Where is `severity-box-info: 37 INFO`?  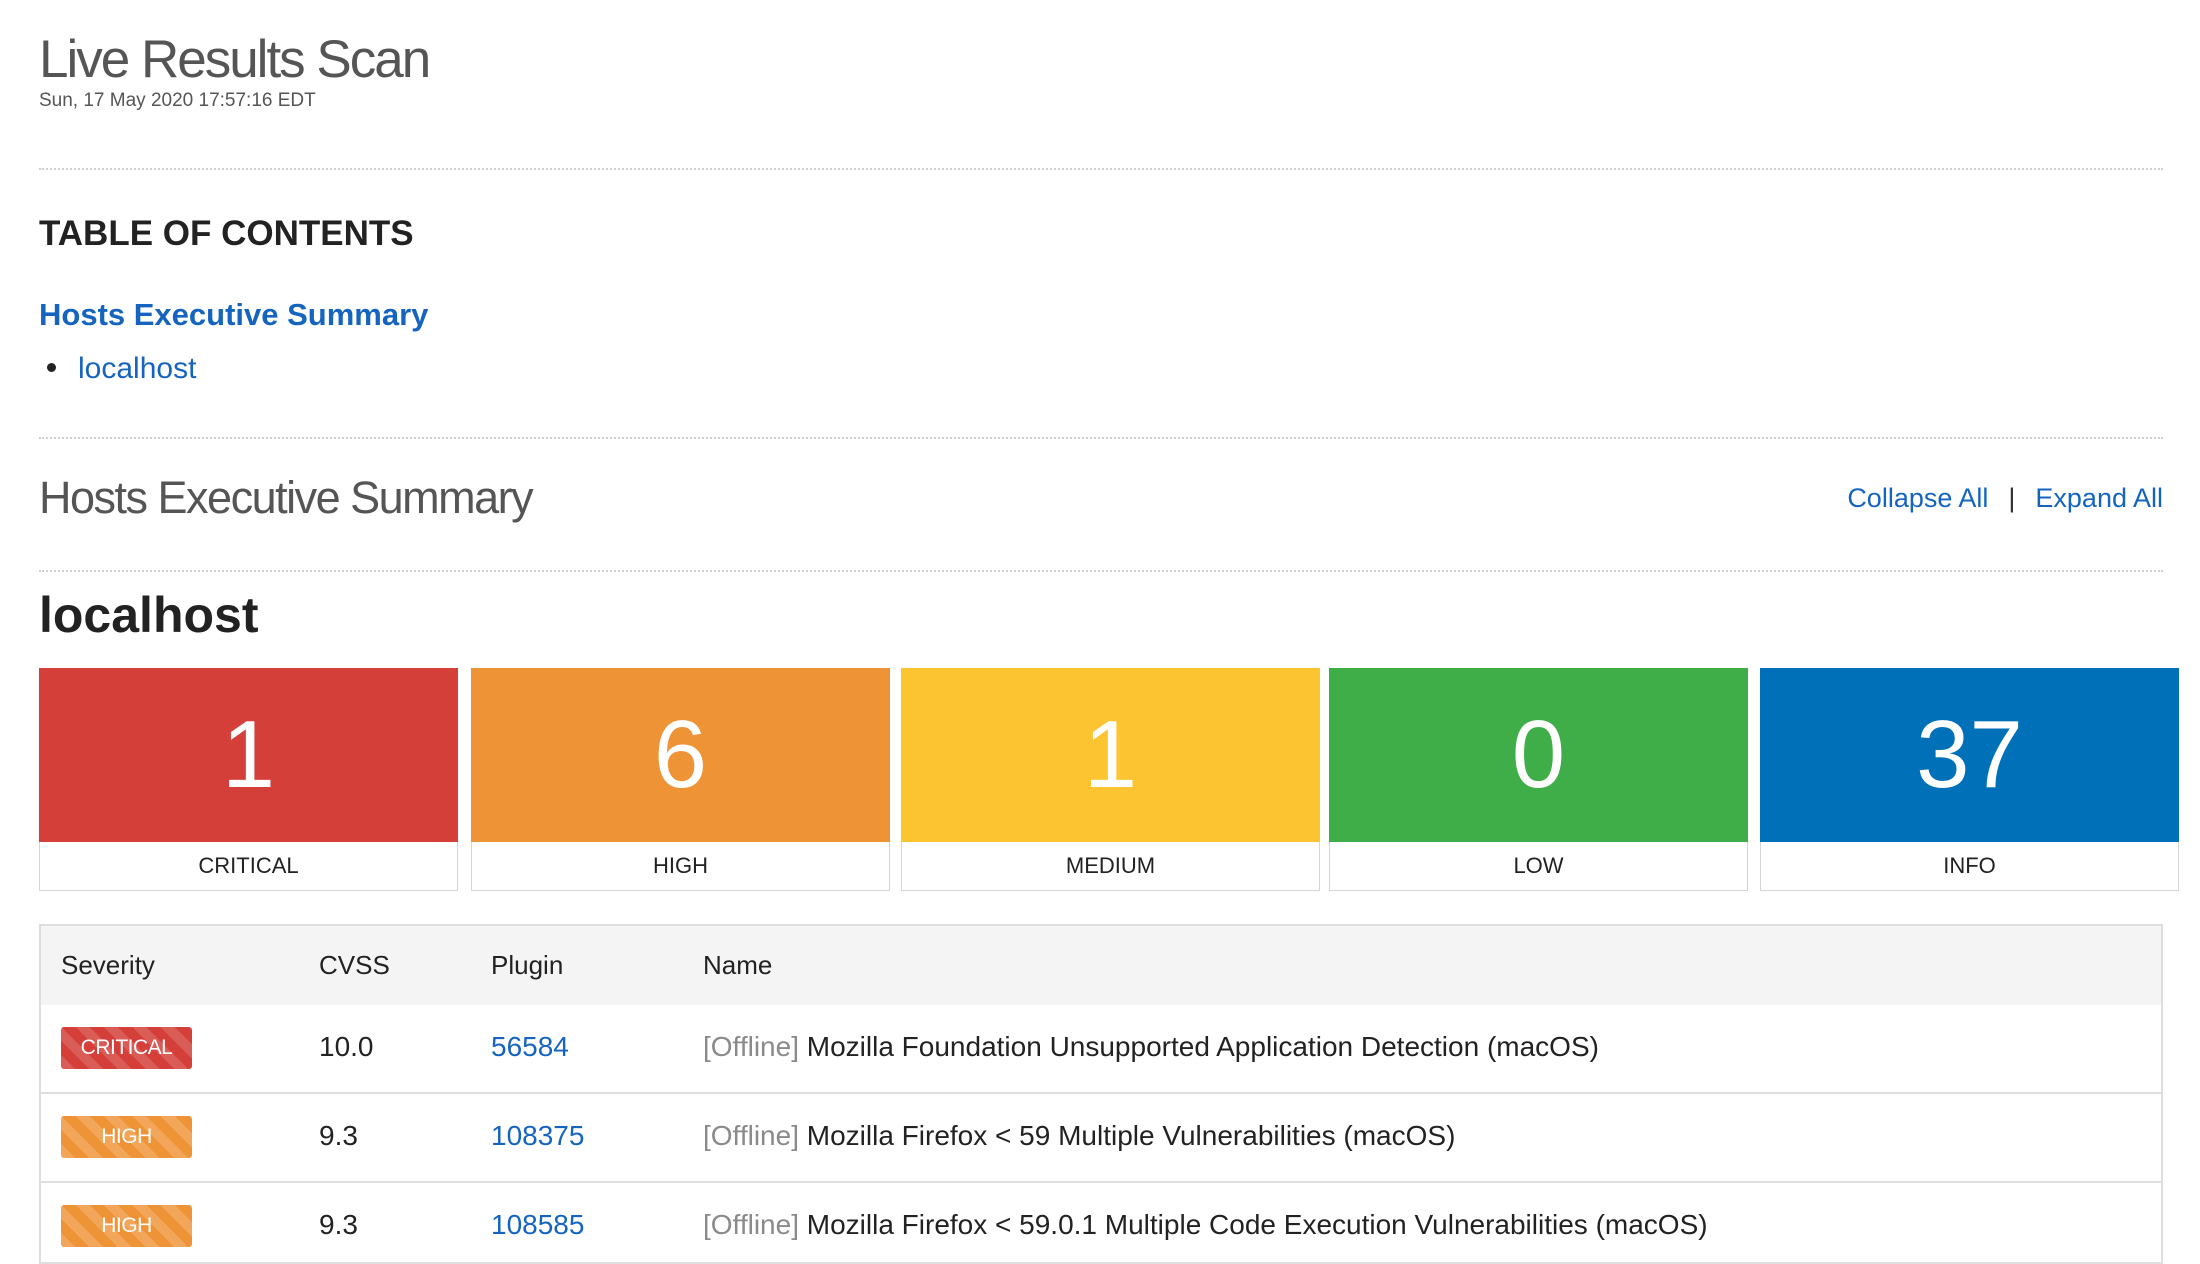
severity-box-info: 37 INFO is located at coordinates (1969, 780).